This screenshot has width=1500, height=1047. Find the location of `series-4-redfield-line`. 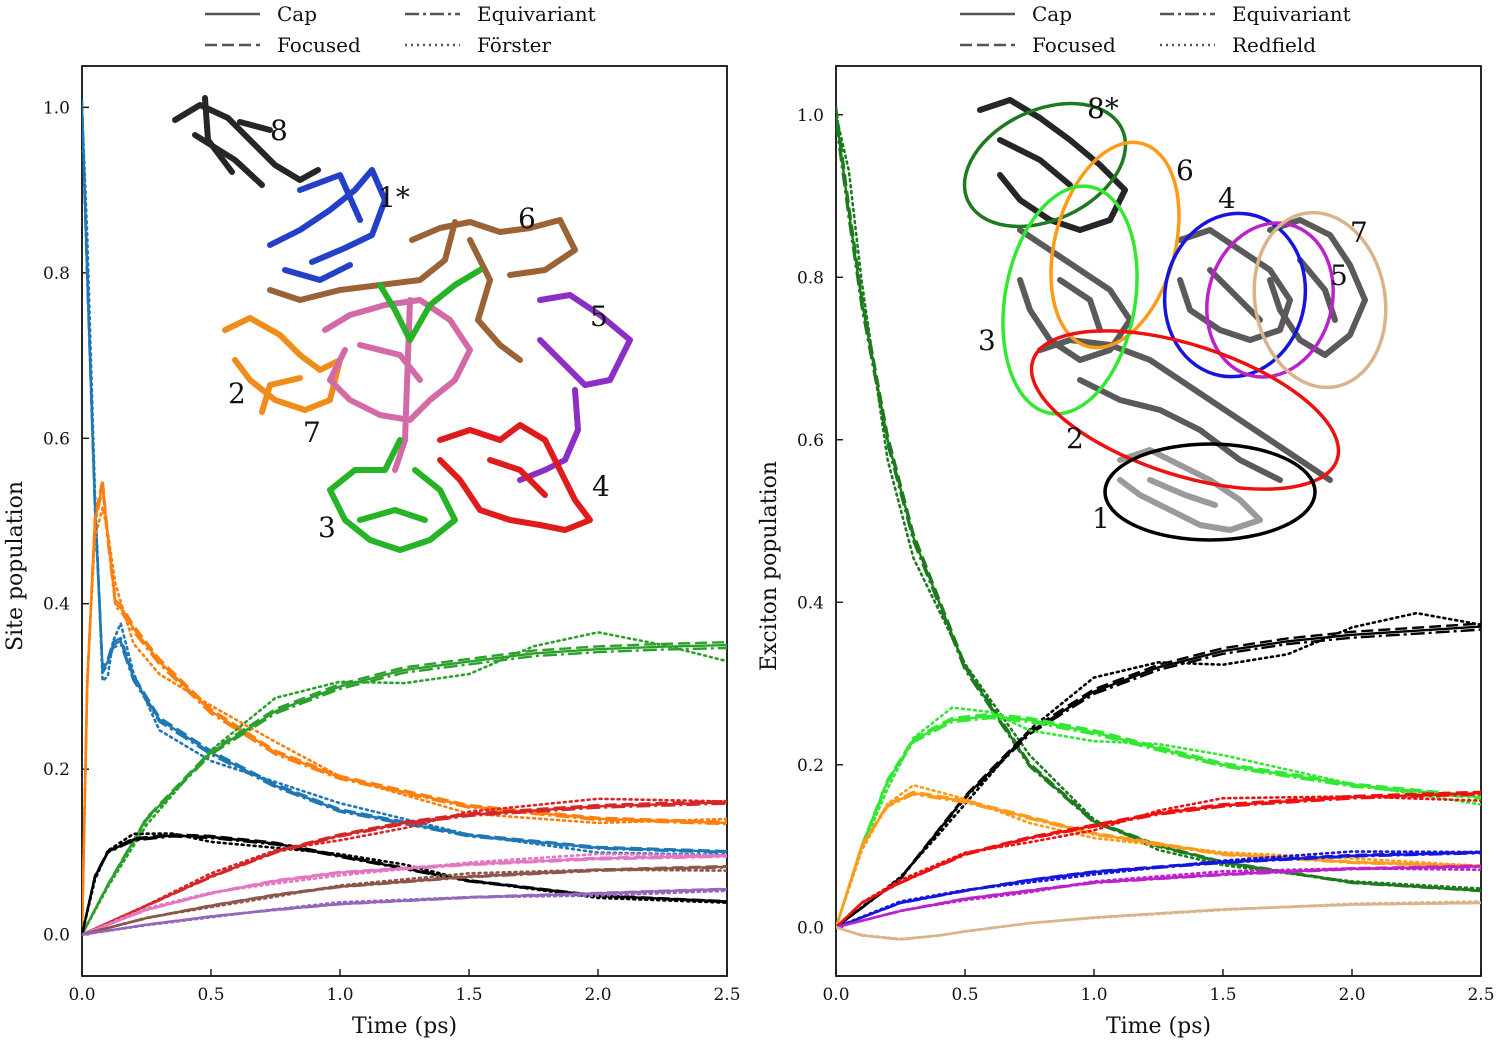

series-4-redfield-line is located at coordinates (1158, 856).